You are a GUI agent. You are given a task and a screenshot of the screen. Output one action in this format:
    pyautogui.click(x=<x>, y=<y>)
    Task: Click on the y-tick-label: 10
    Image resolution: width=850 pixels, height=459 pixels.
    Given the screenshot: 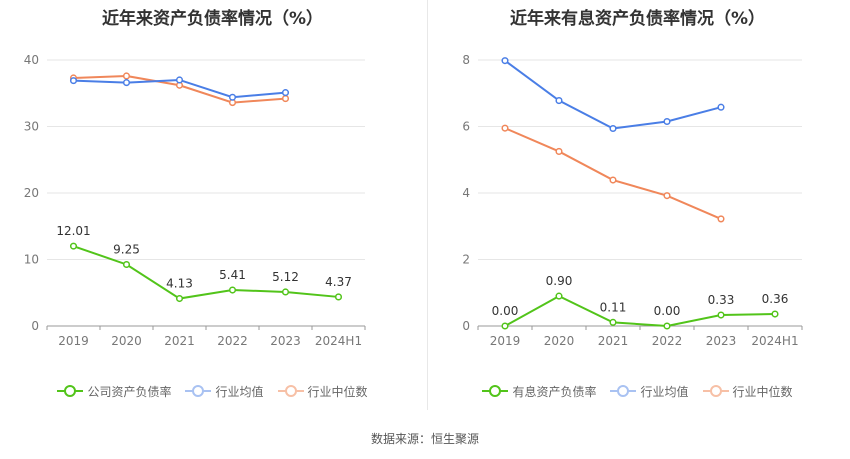 What is the action you would take?
    pyautogui.click(x=31, y=260)
    